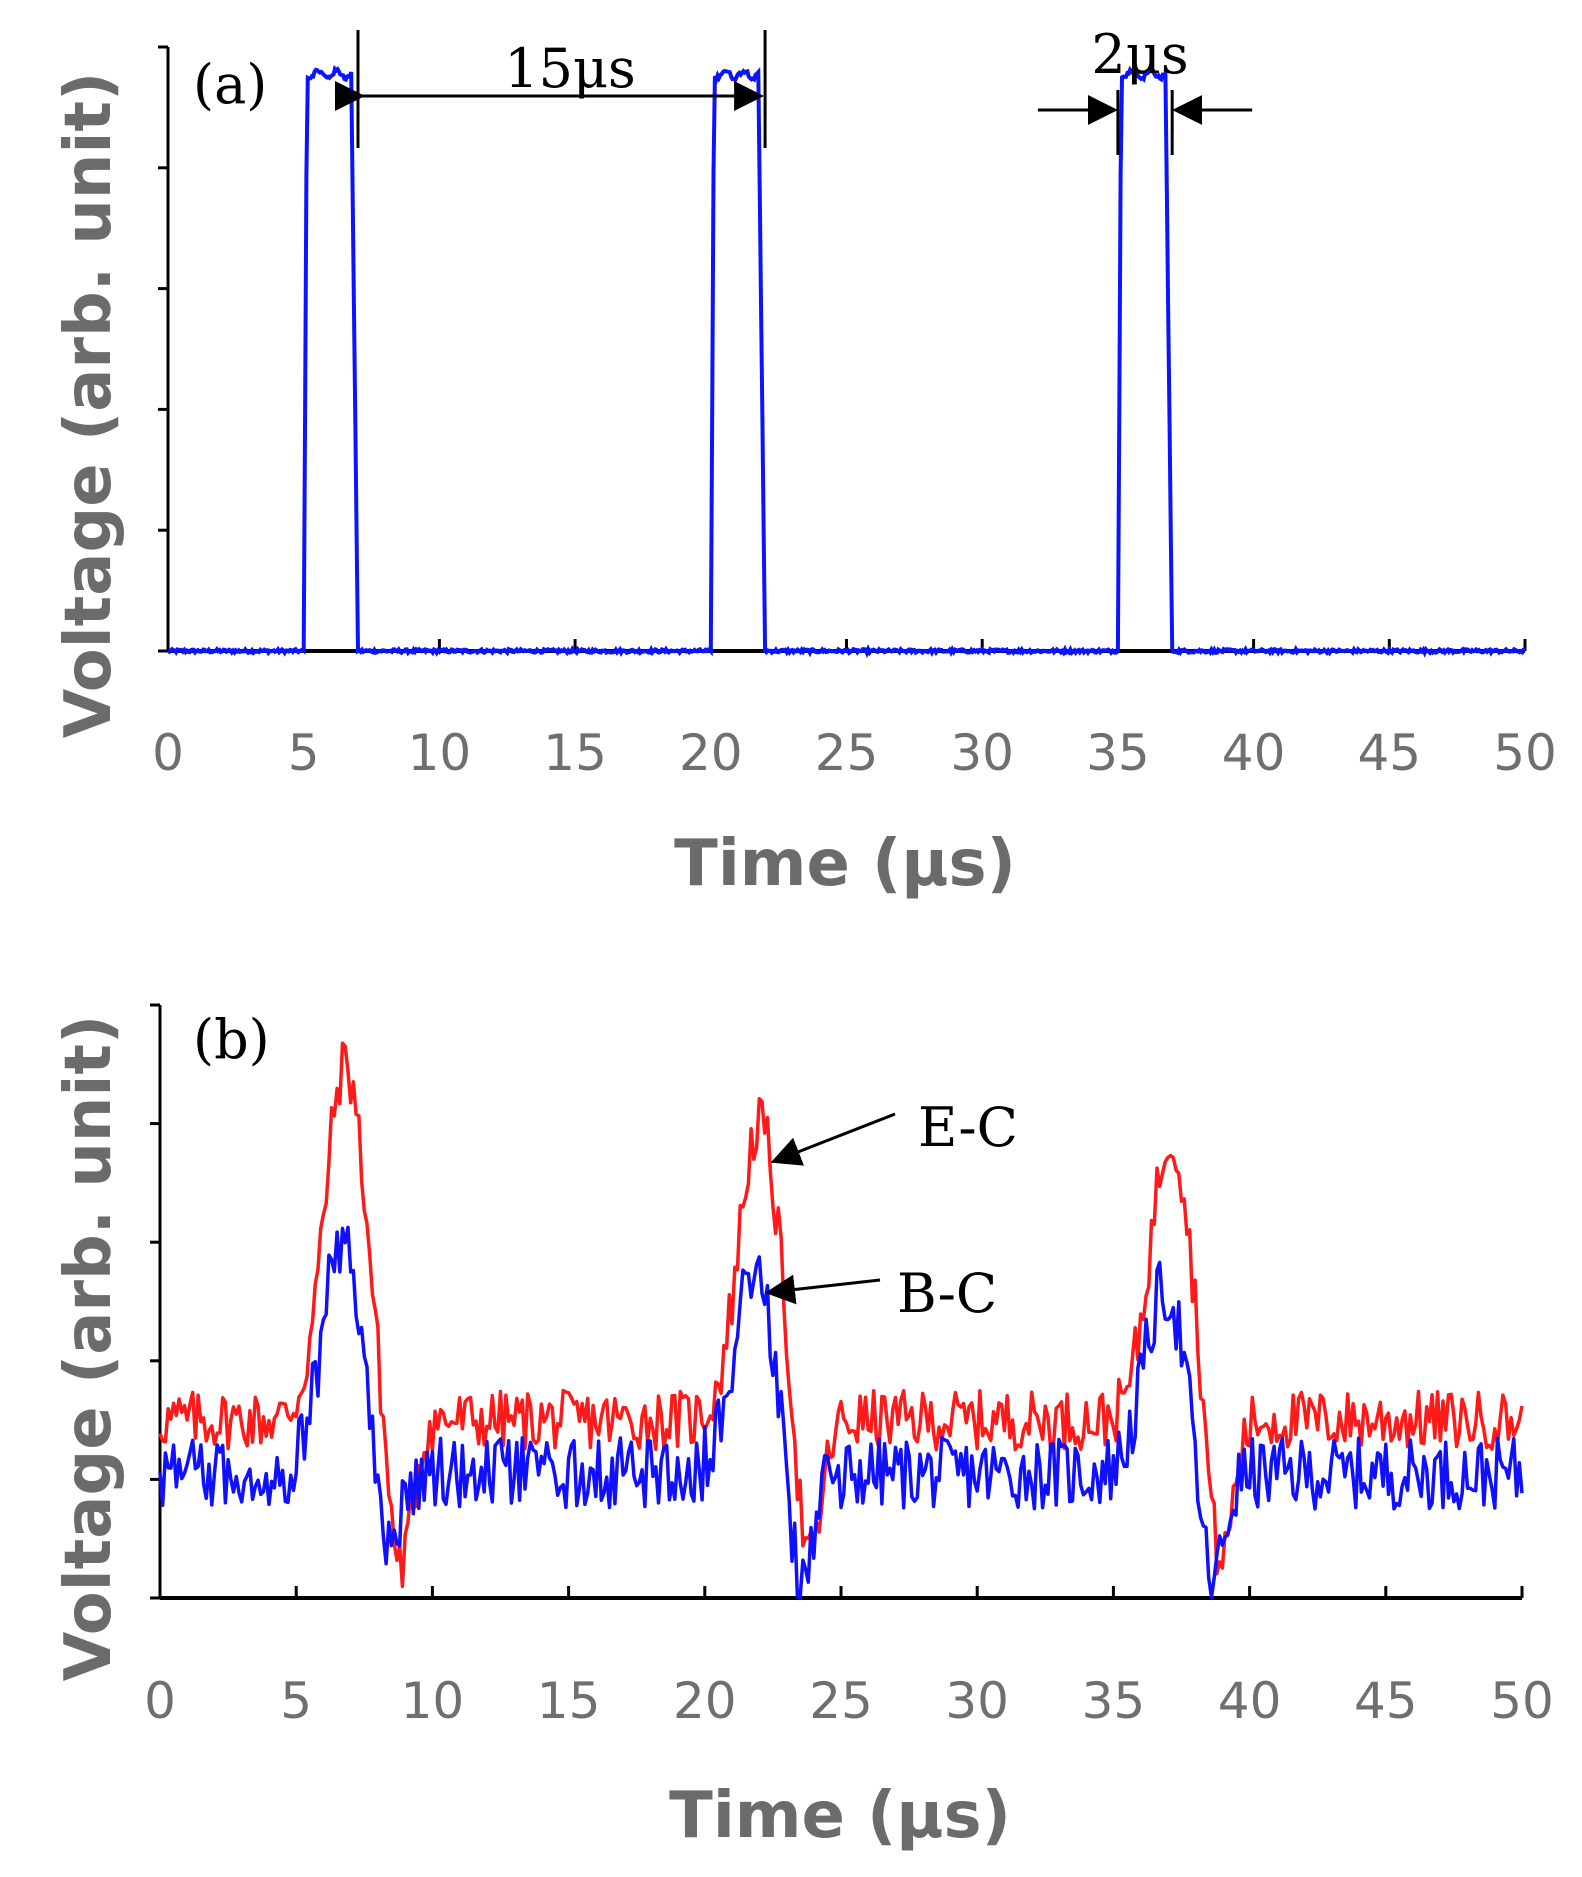  Describe the element at coordinates (840, 1816) in the screenshot. I see `panel-b-xlabel: Time (μs)` at that location.